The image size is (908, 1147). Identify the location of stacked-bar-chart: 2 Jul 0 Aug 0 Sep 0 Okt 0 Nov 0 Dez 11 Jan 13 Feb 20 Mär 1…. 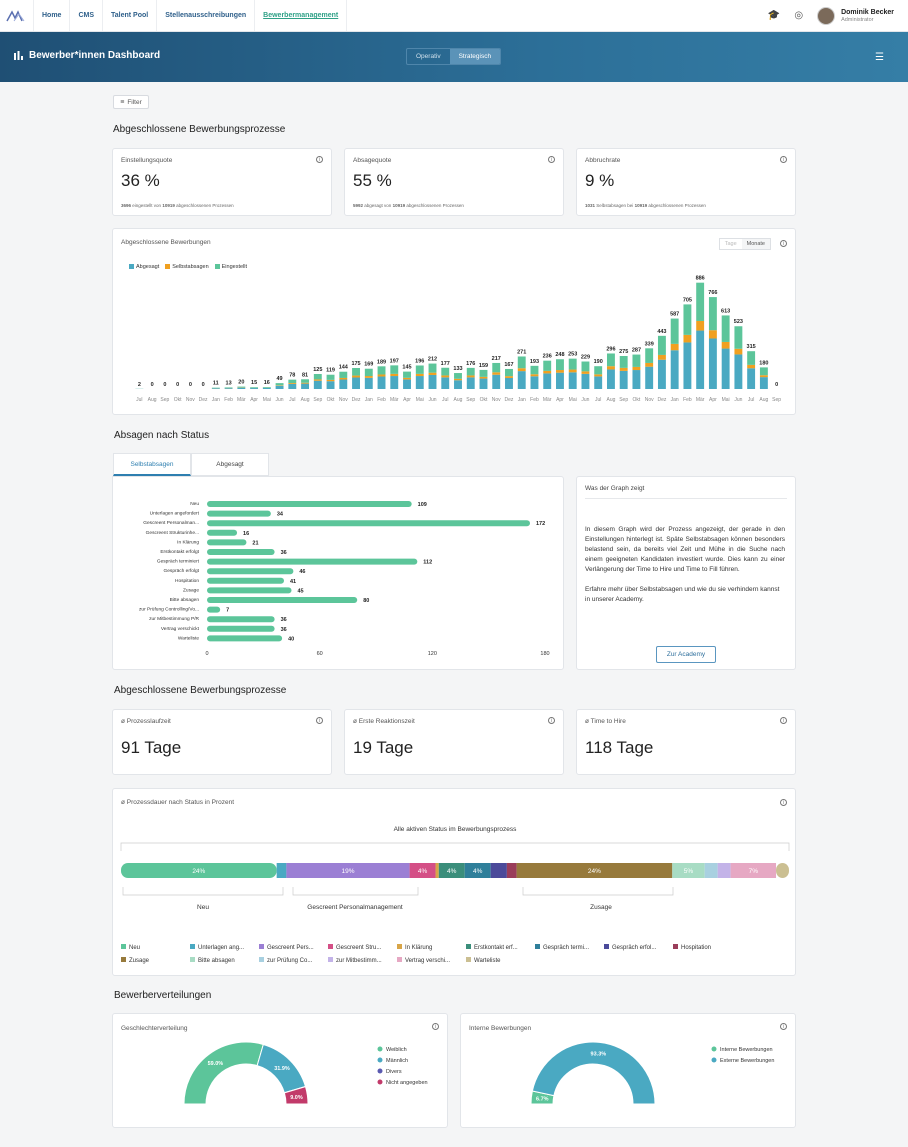
(458, 339).